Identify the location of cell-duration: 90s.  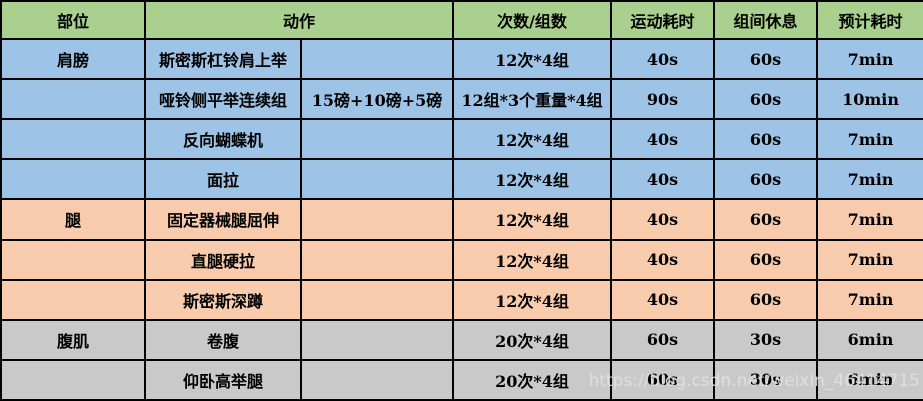
(663, 99).